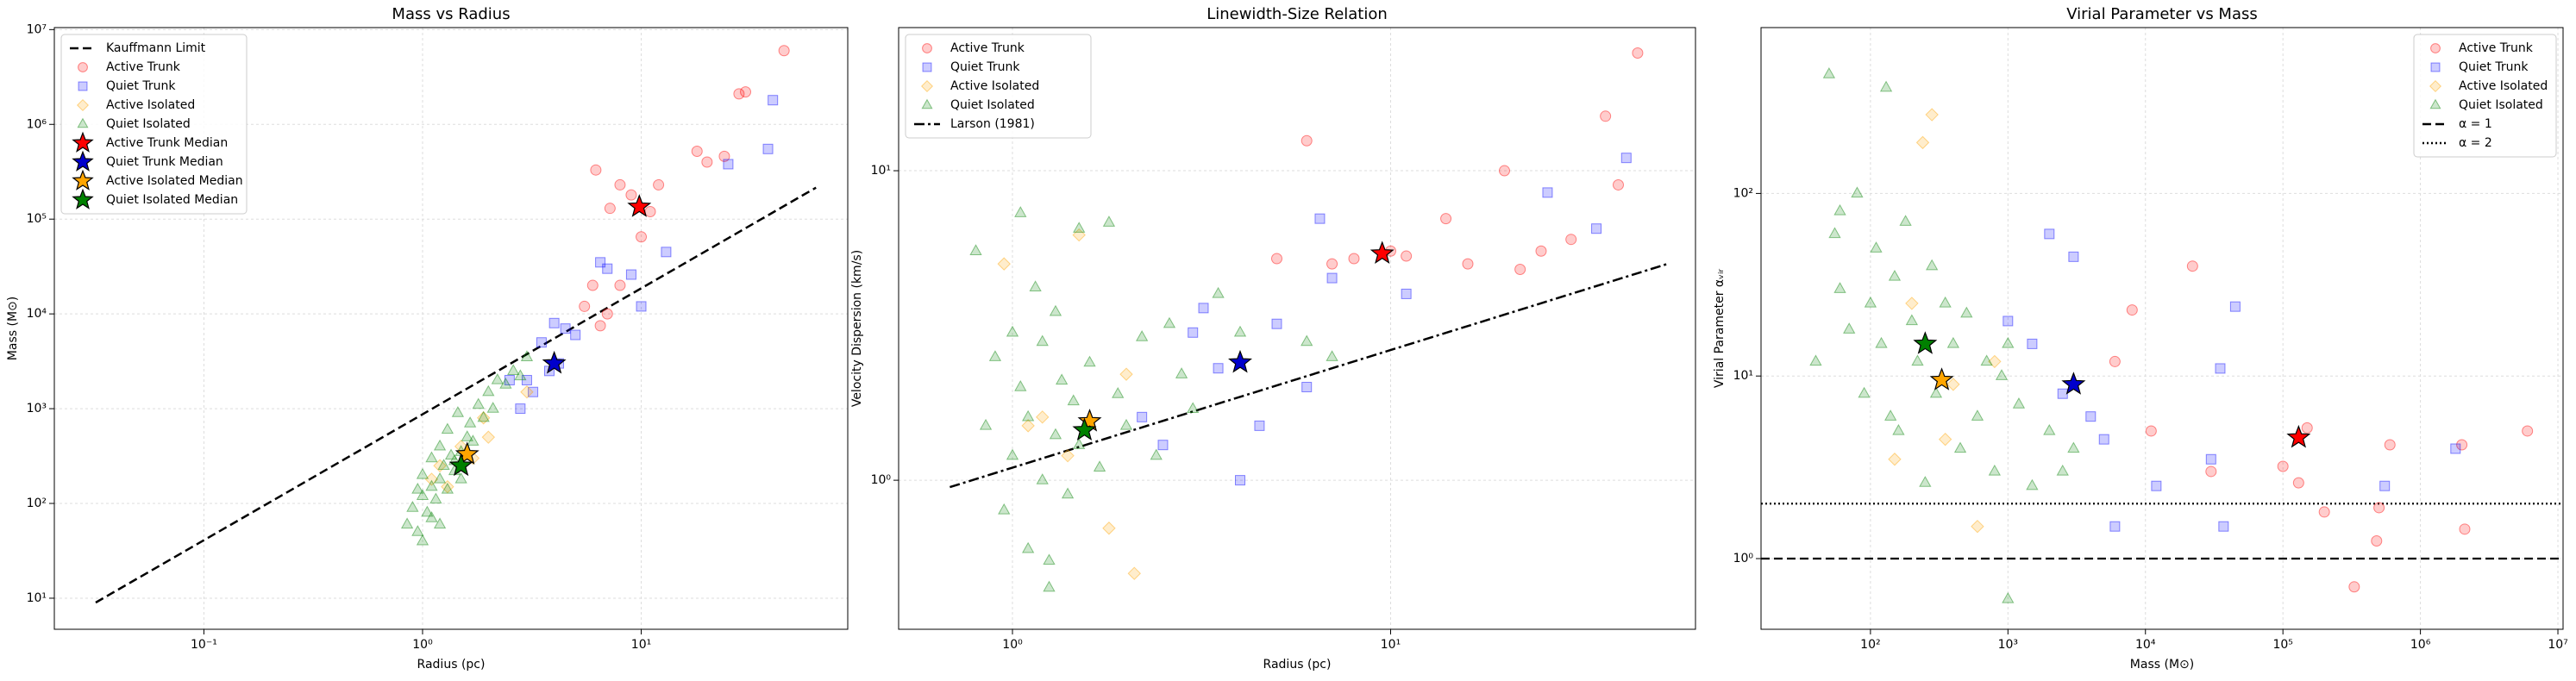 The image size is (2576, 681). I want to click on legend-box, so click(2485, 96).